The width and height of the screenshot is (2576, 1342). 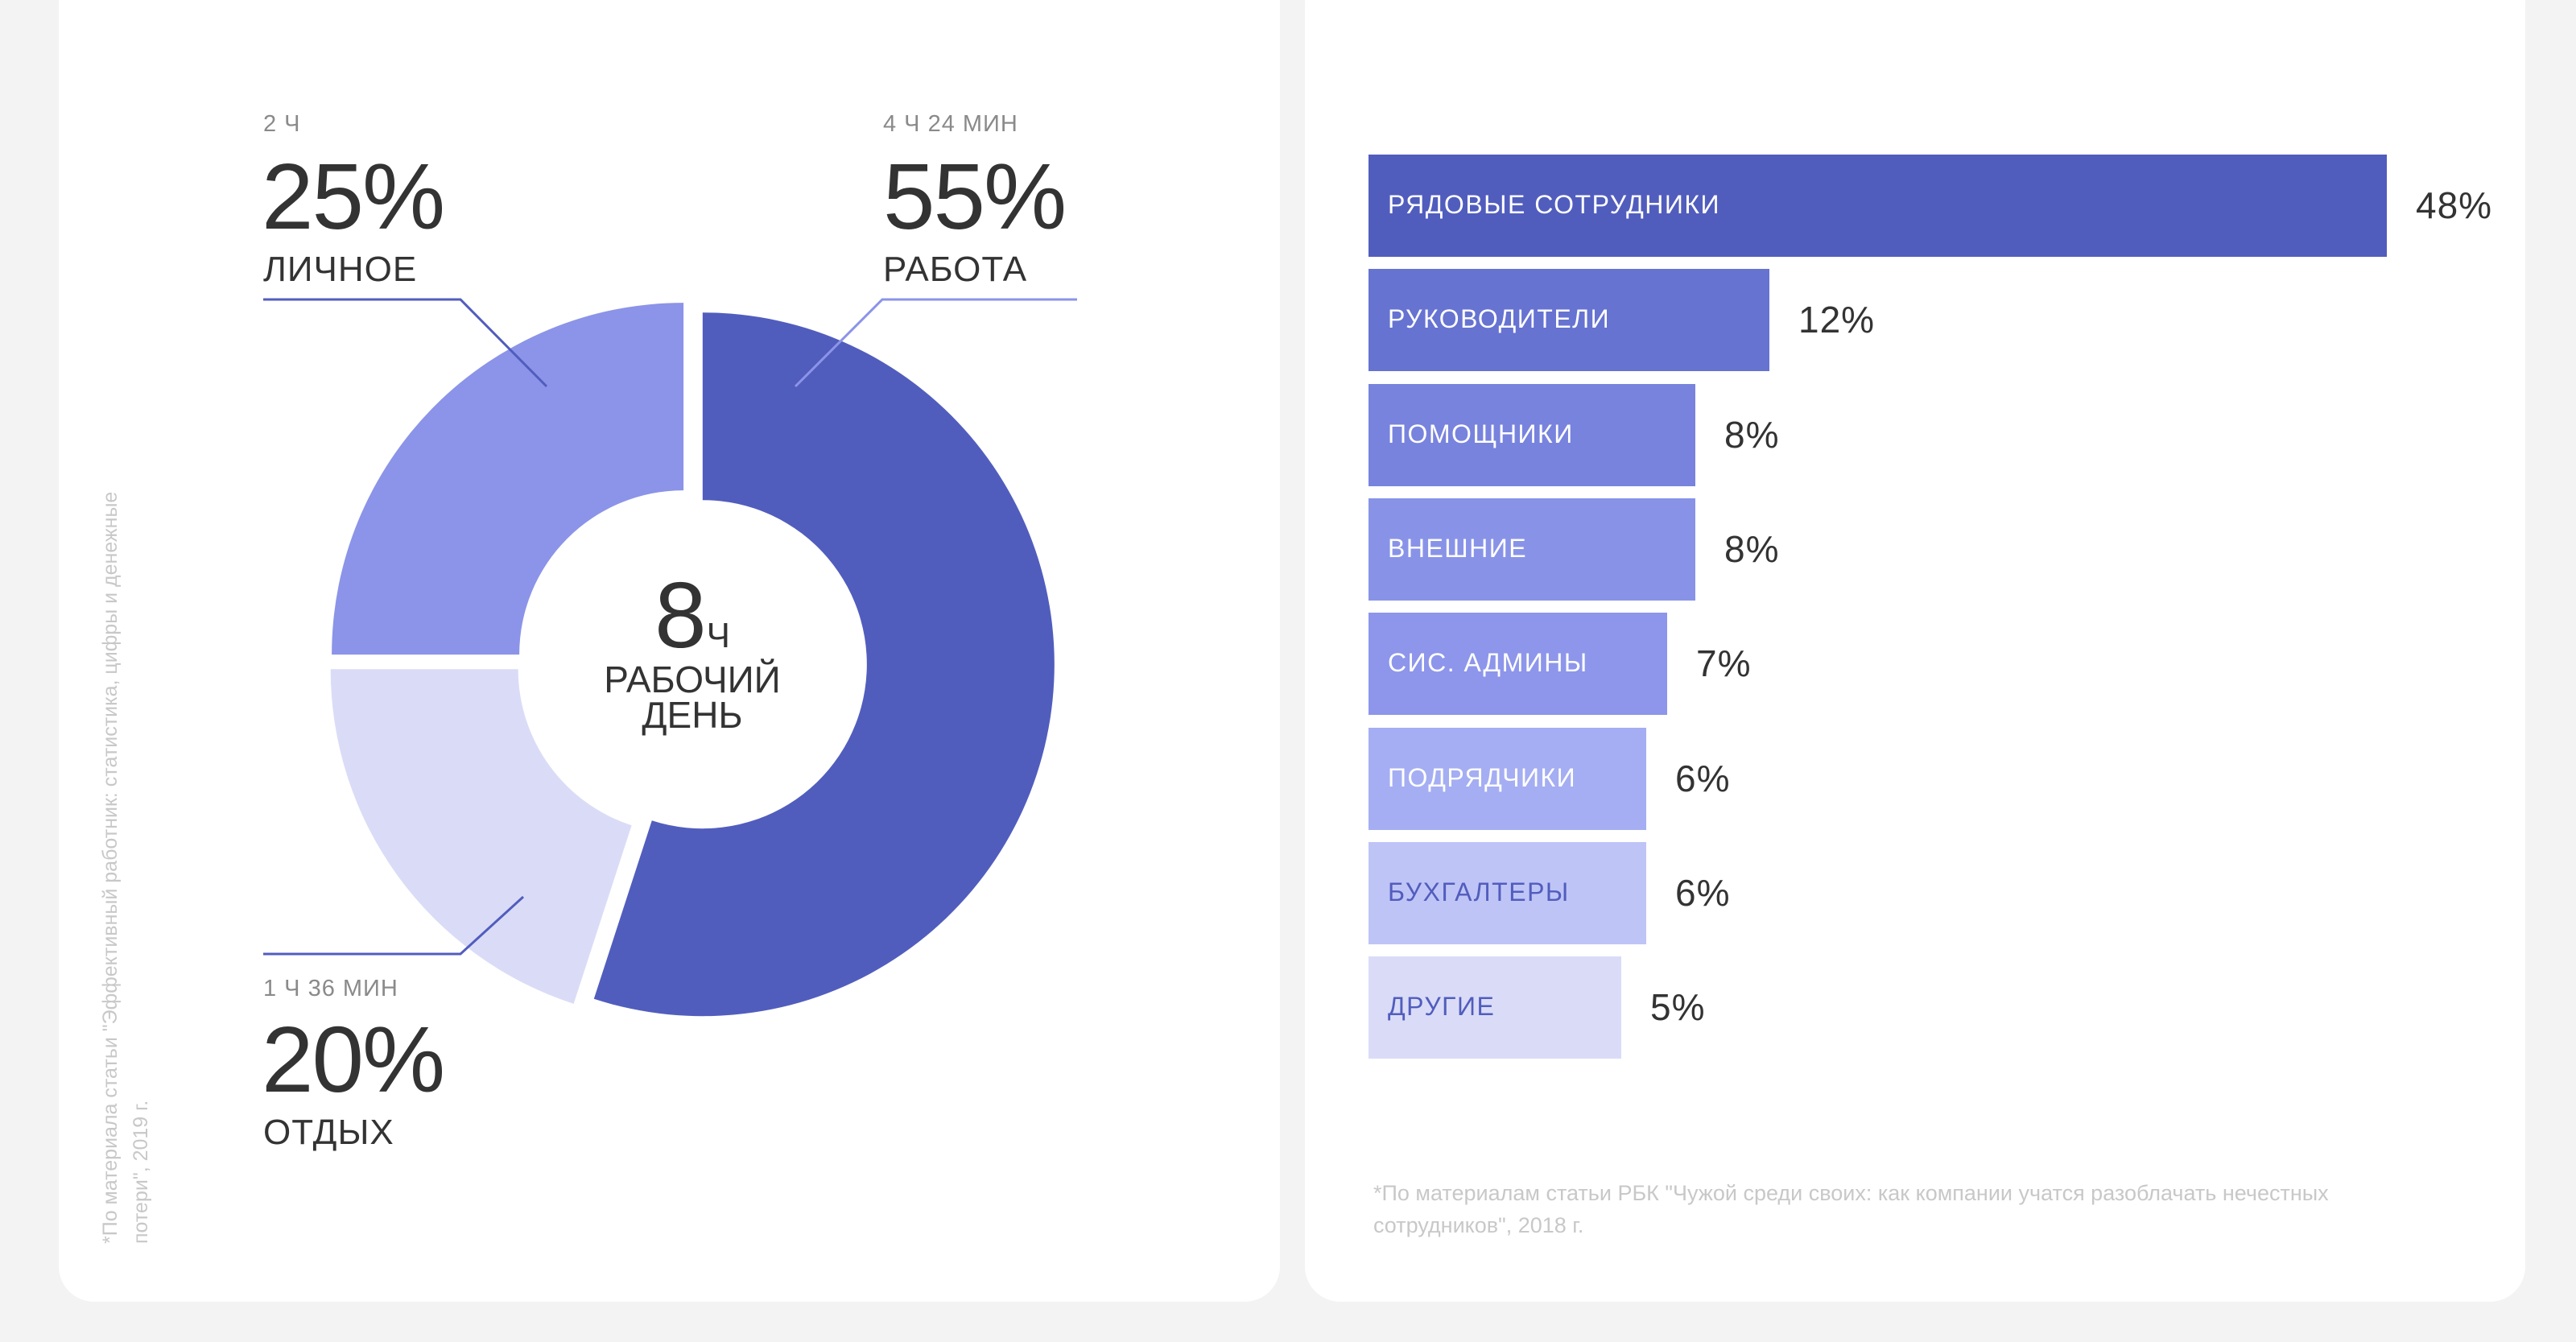 I want to click on rest-label: ОТДЫХ, so click(x=328, y=1132).